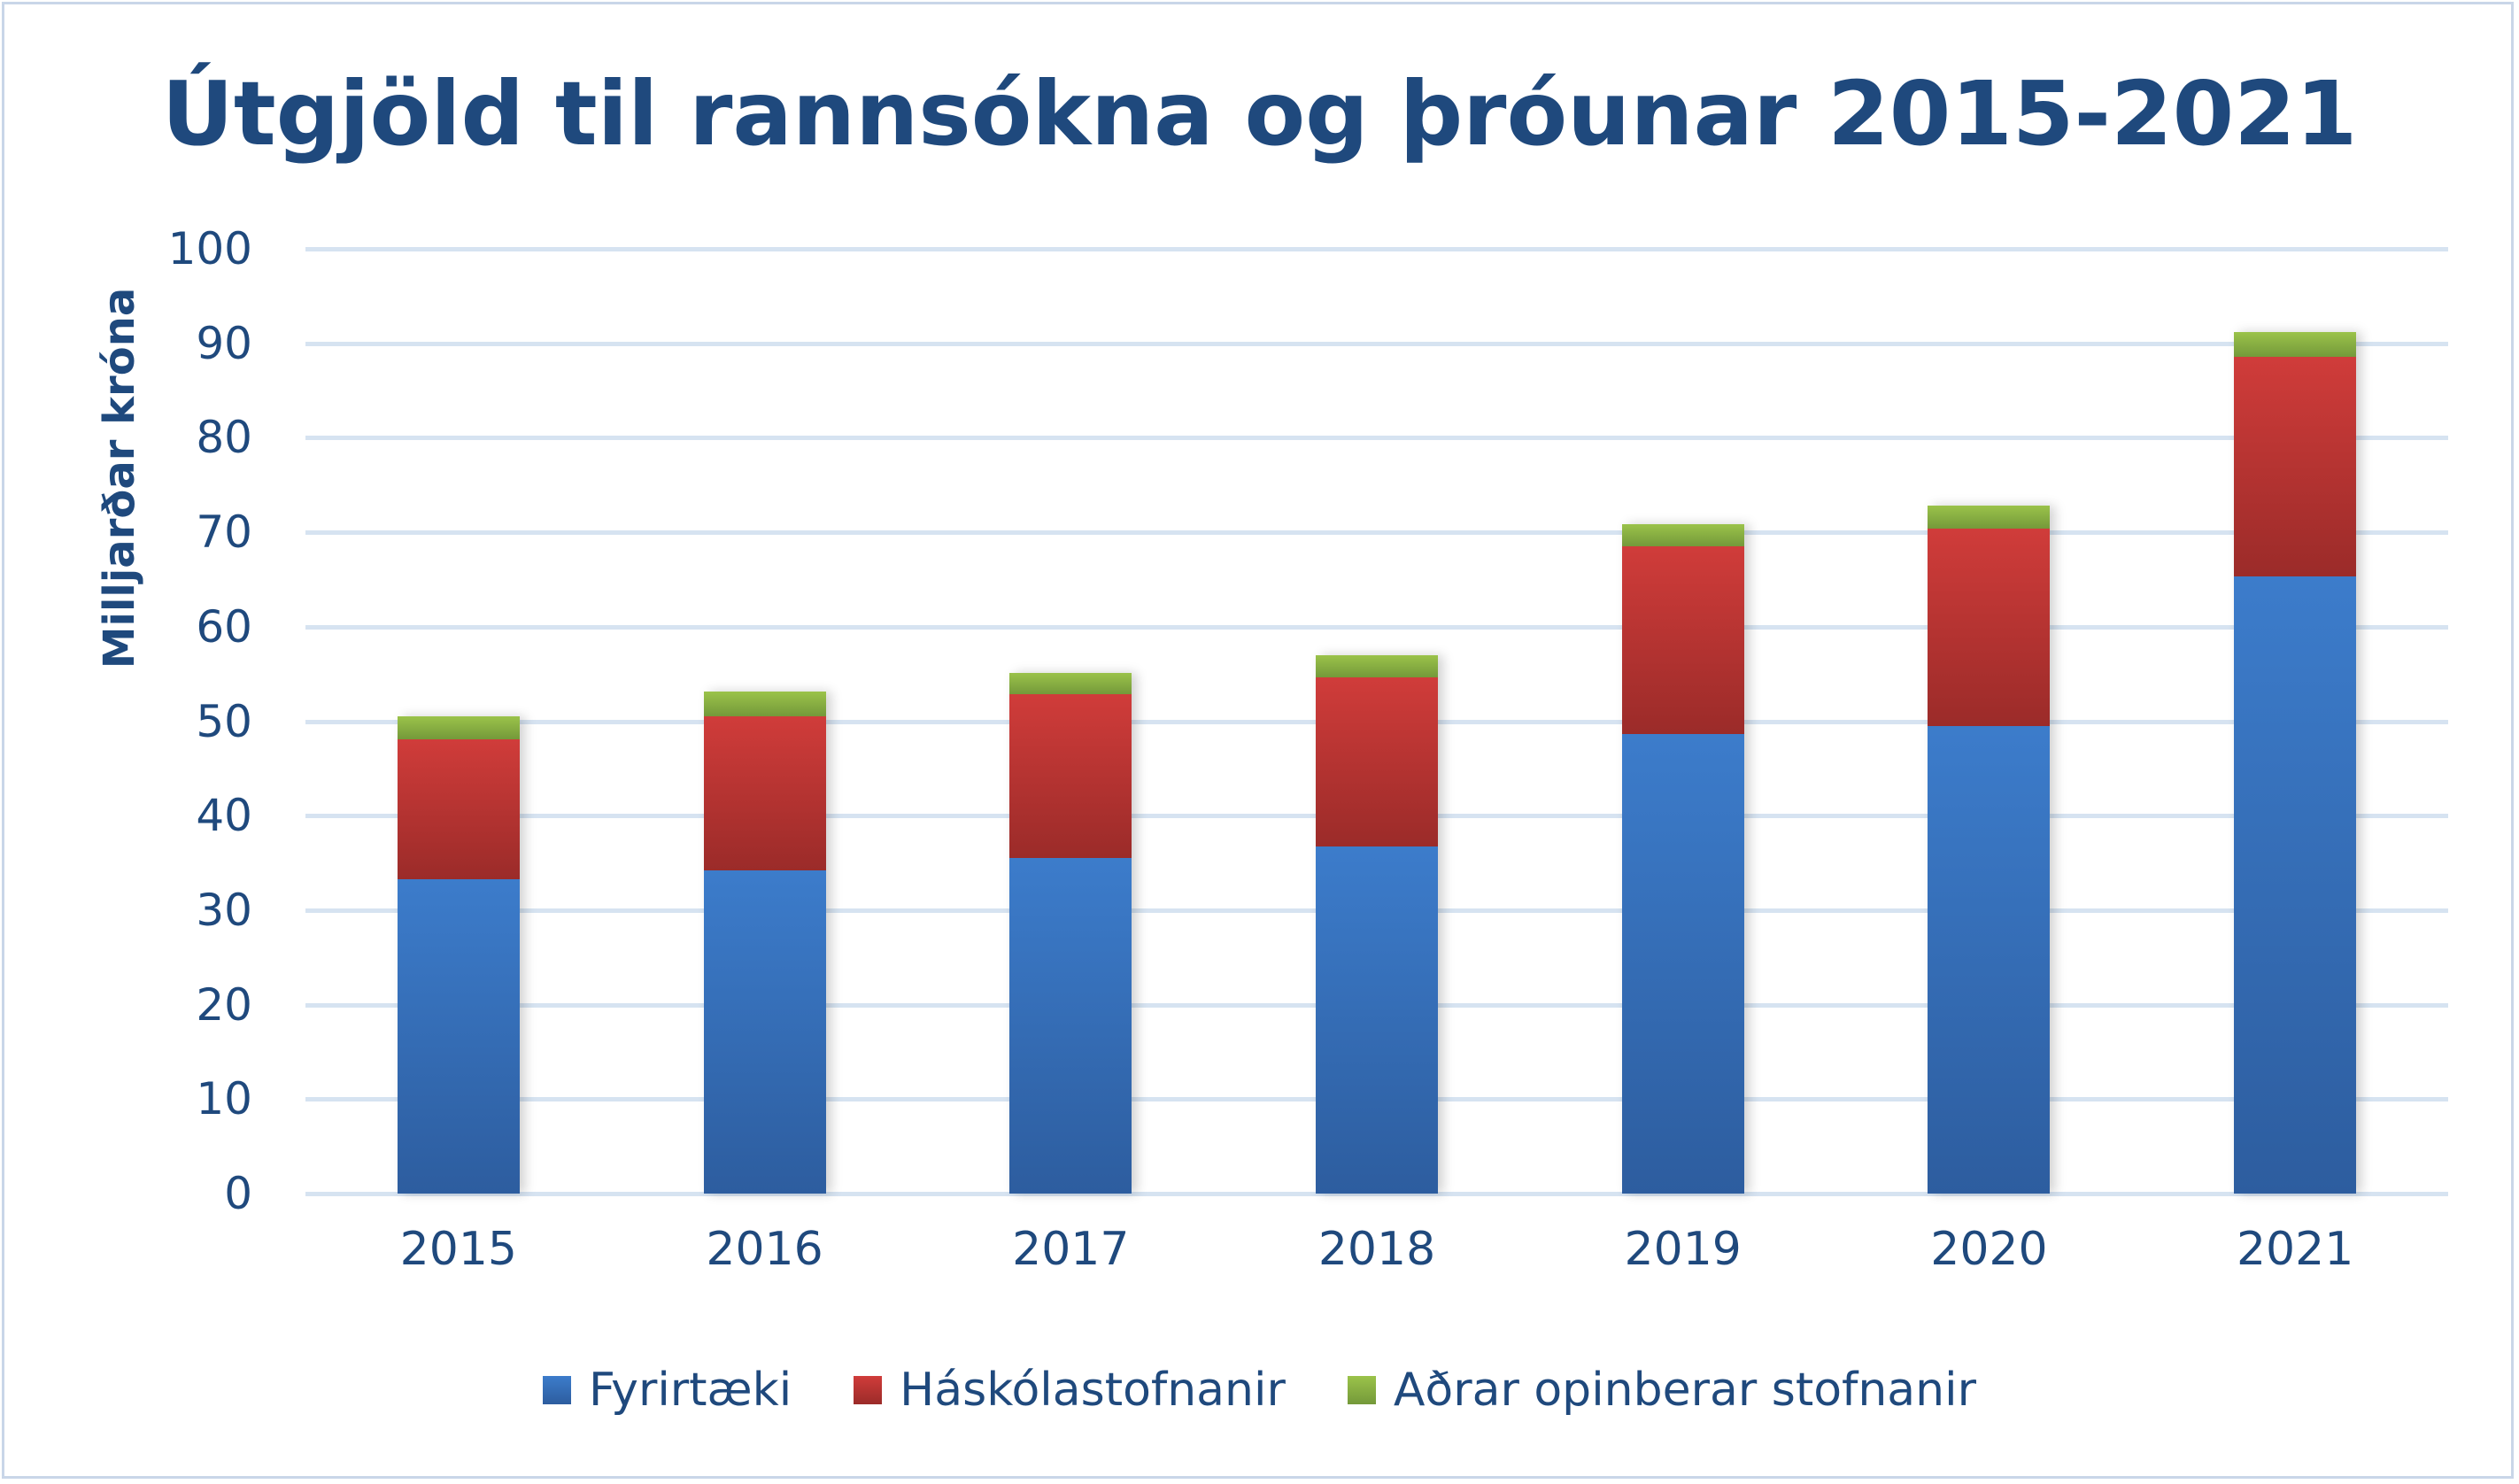  I want to click on x-tick-label: 2018, so click(1376, 1249).